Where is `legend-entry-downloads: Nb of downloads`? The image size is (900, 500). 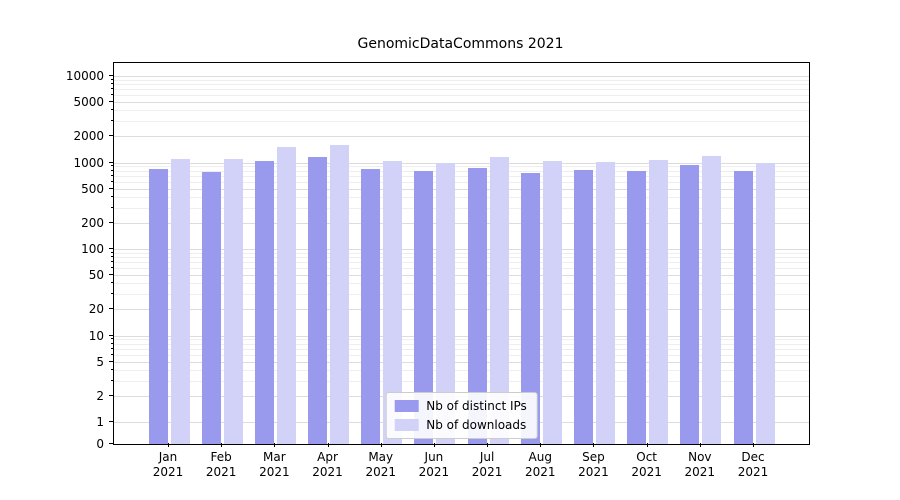
legend-entry-downloads: Nb of downloads is located at coordinates (460, 425).